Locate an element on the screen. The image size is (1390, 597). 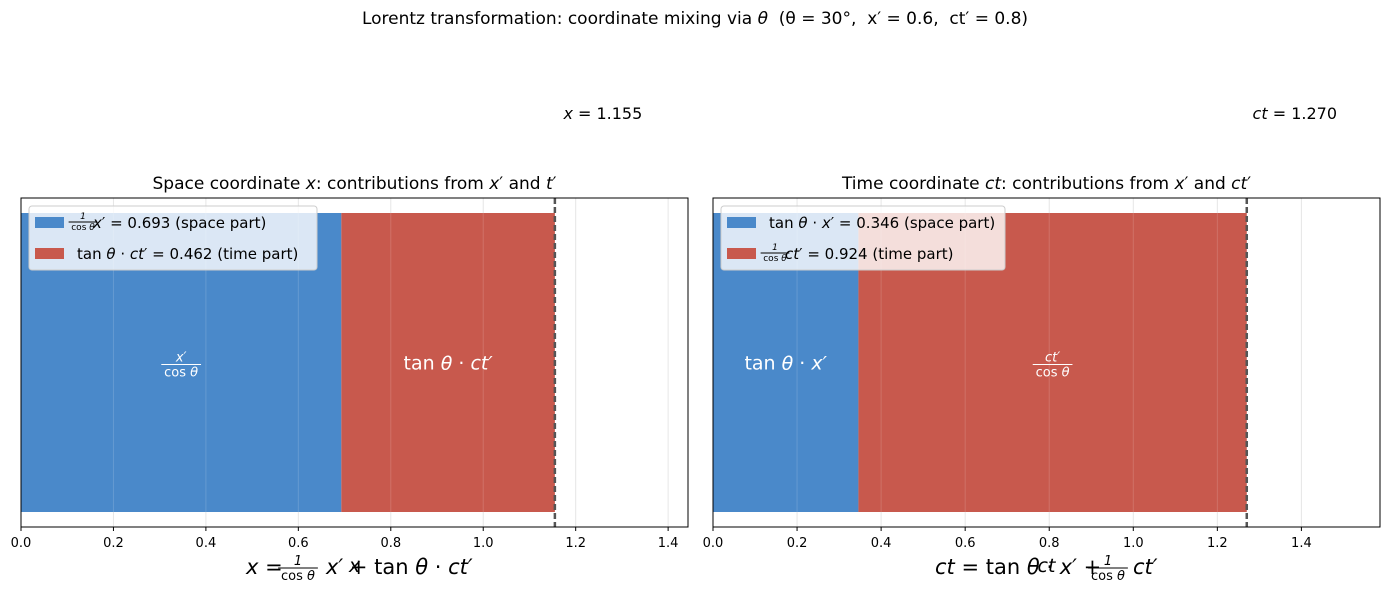
suptitle-theta: θ is located at coordinates (762, 19).